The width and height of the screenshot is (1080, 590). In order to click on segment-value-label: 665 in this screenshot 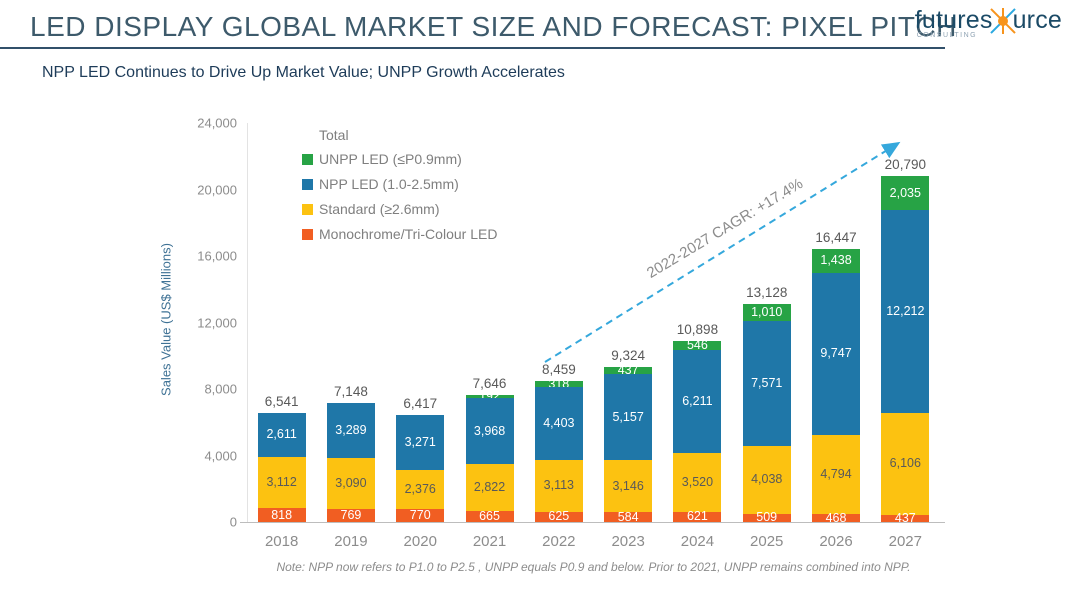, I will do `click(489, 515)`.